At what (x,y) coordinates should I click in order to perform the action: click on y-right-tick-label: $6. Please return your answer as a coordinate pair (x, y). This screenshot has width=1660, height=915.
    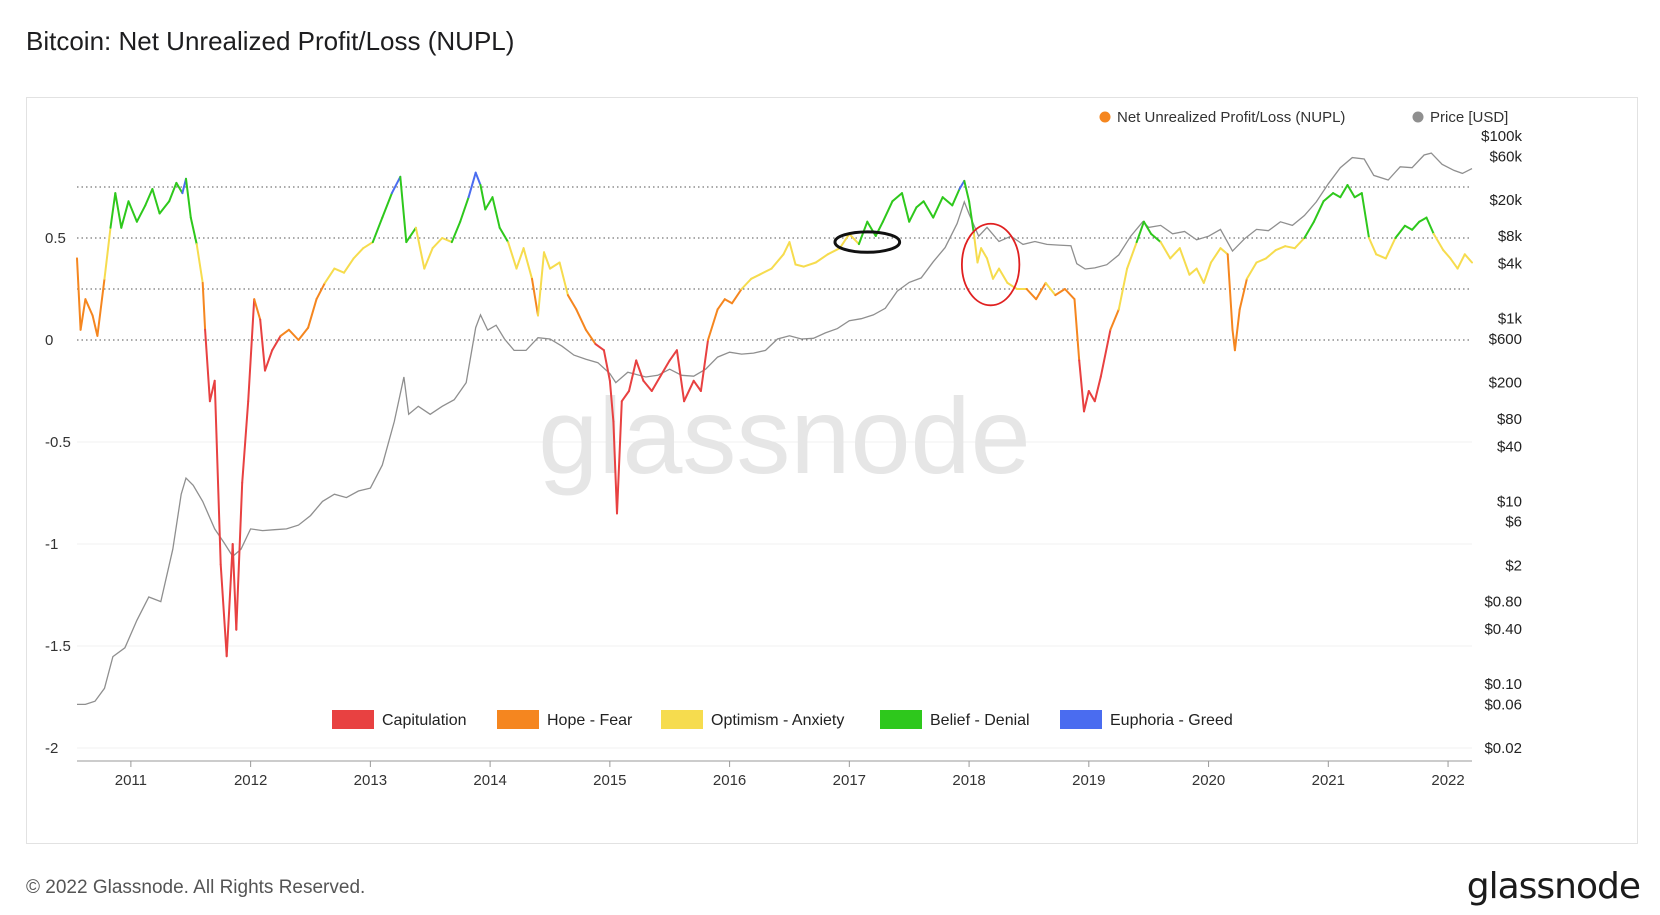
    Looking at the image, I should click on (1513, 522).